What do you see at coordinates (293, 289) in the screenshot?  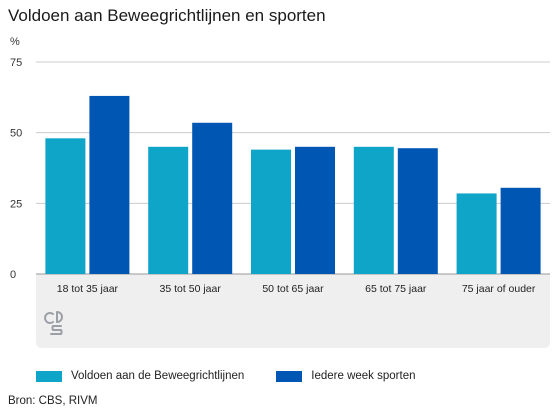 I see `x-category-label-2: 50 tot 65 jaar` at bounding box center [293, 289].